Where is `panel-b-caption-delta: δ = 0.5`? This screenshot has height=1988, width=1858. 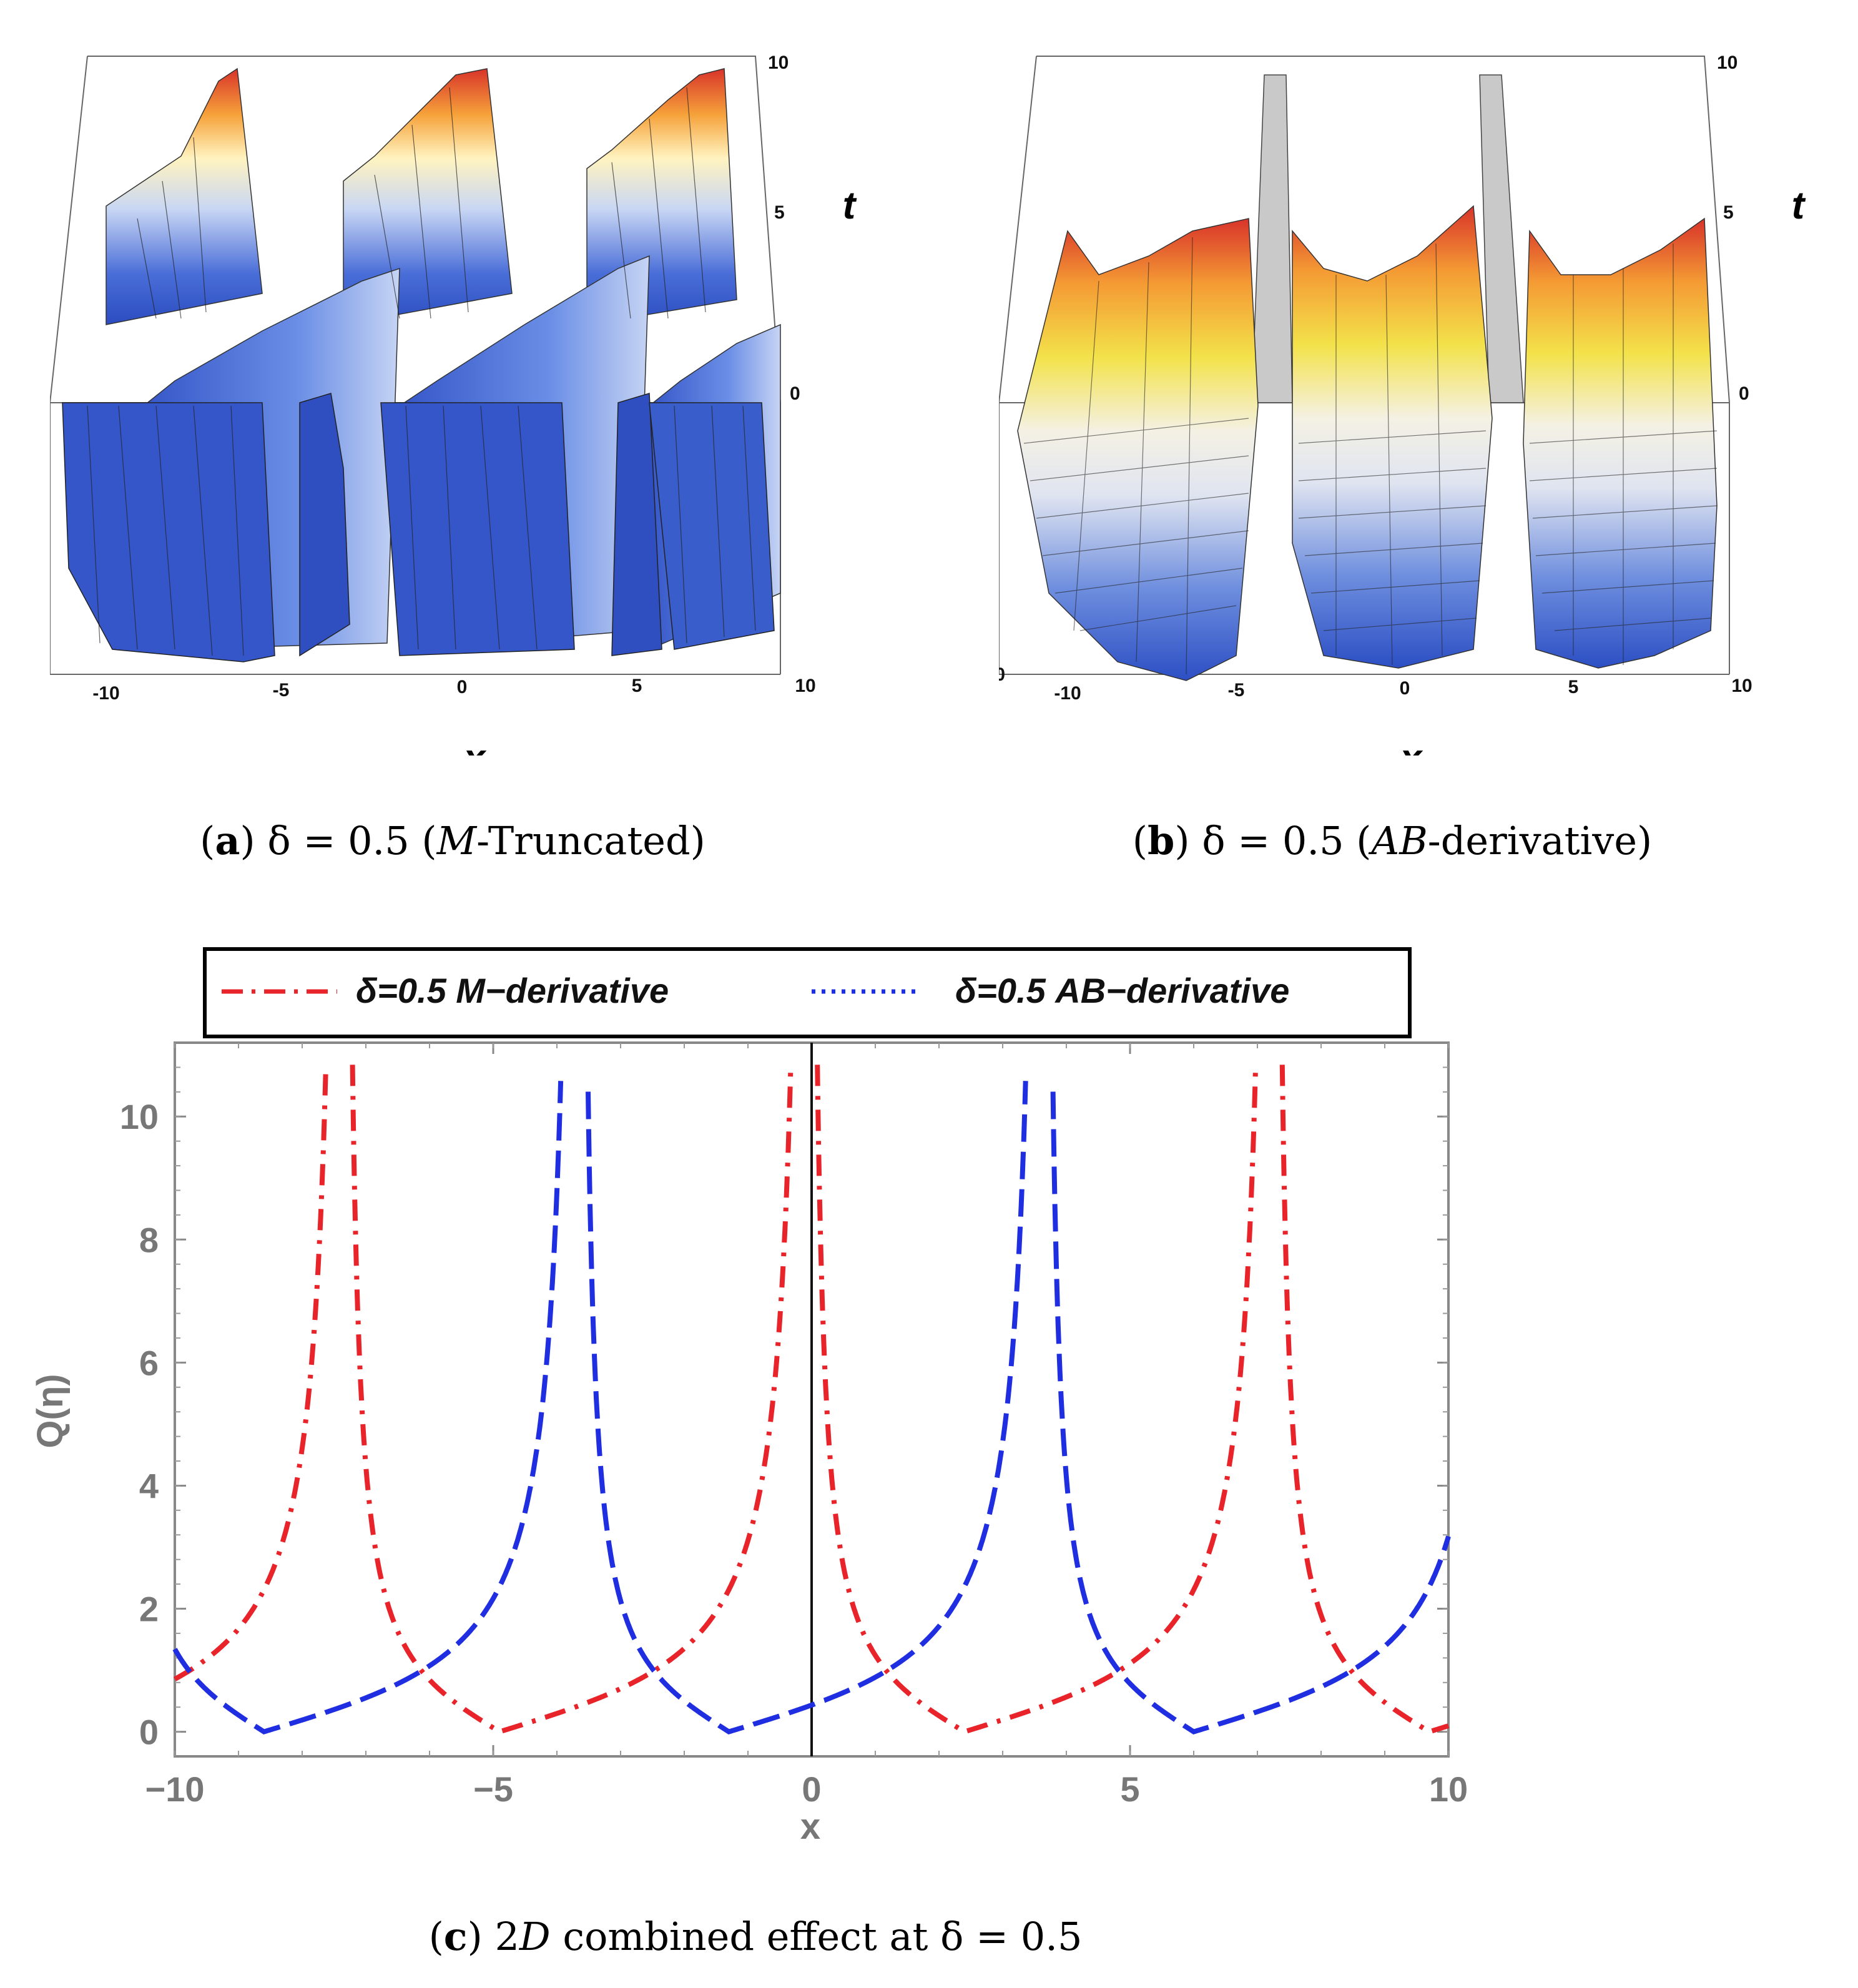
panel-b-caption-delta: δ = 0.5 is located at coordinates (1273, 841).